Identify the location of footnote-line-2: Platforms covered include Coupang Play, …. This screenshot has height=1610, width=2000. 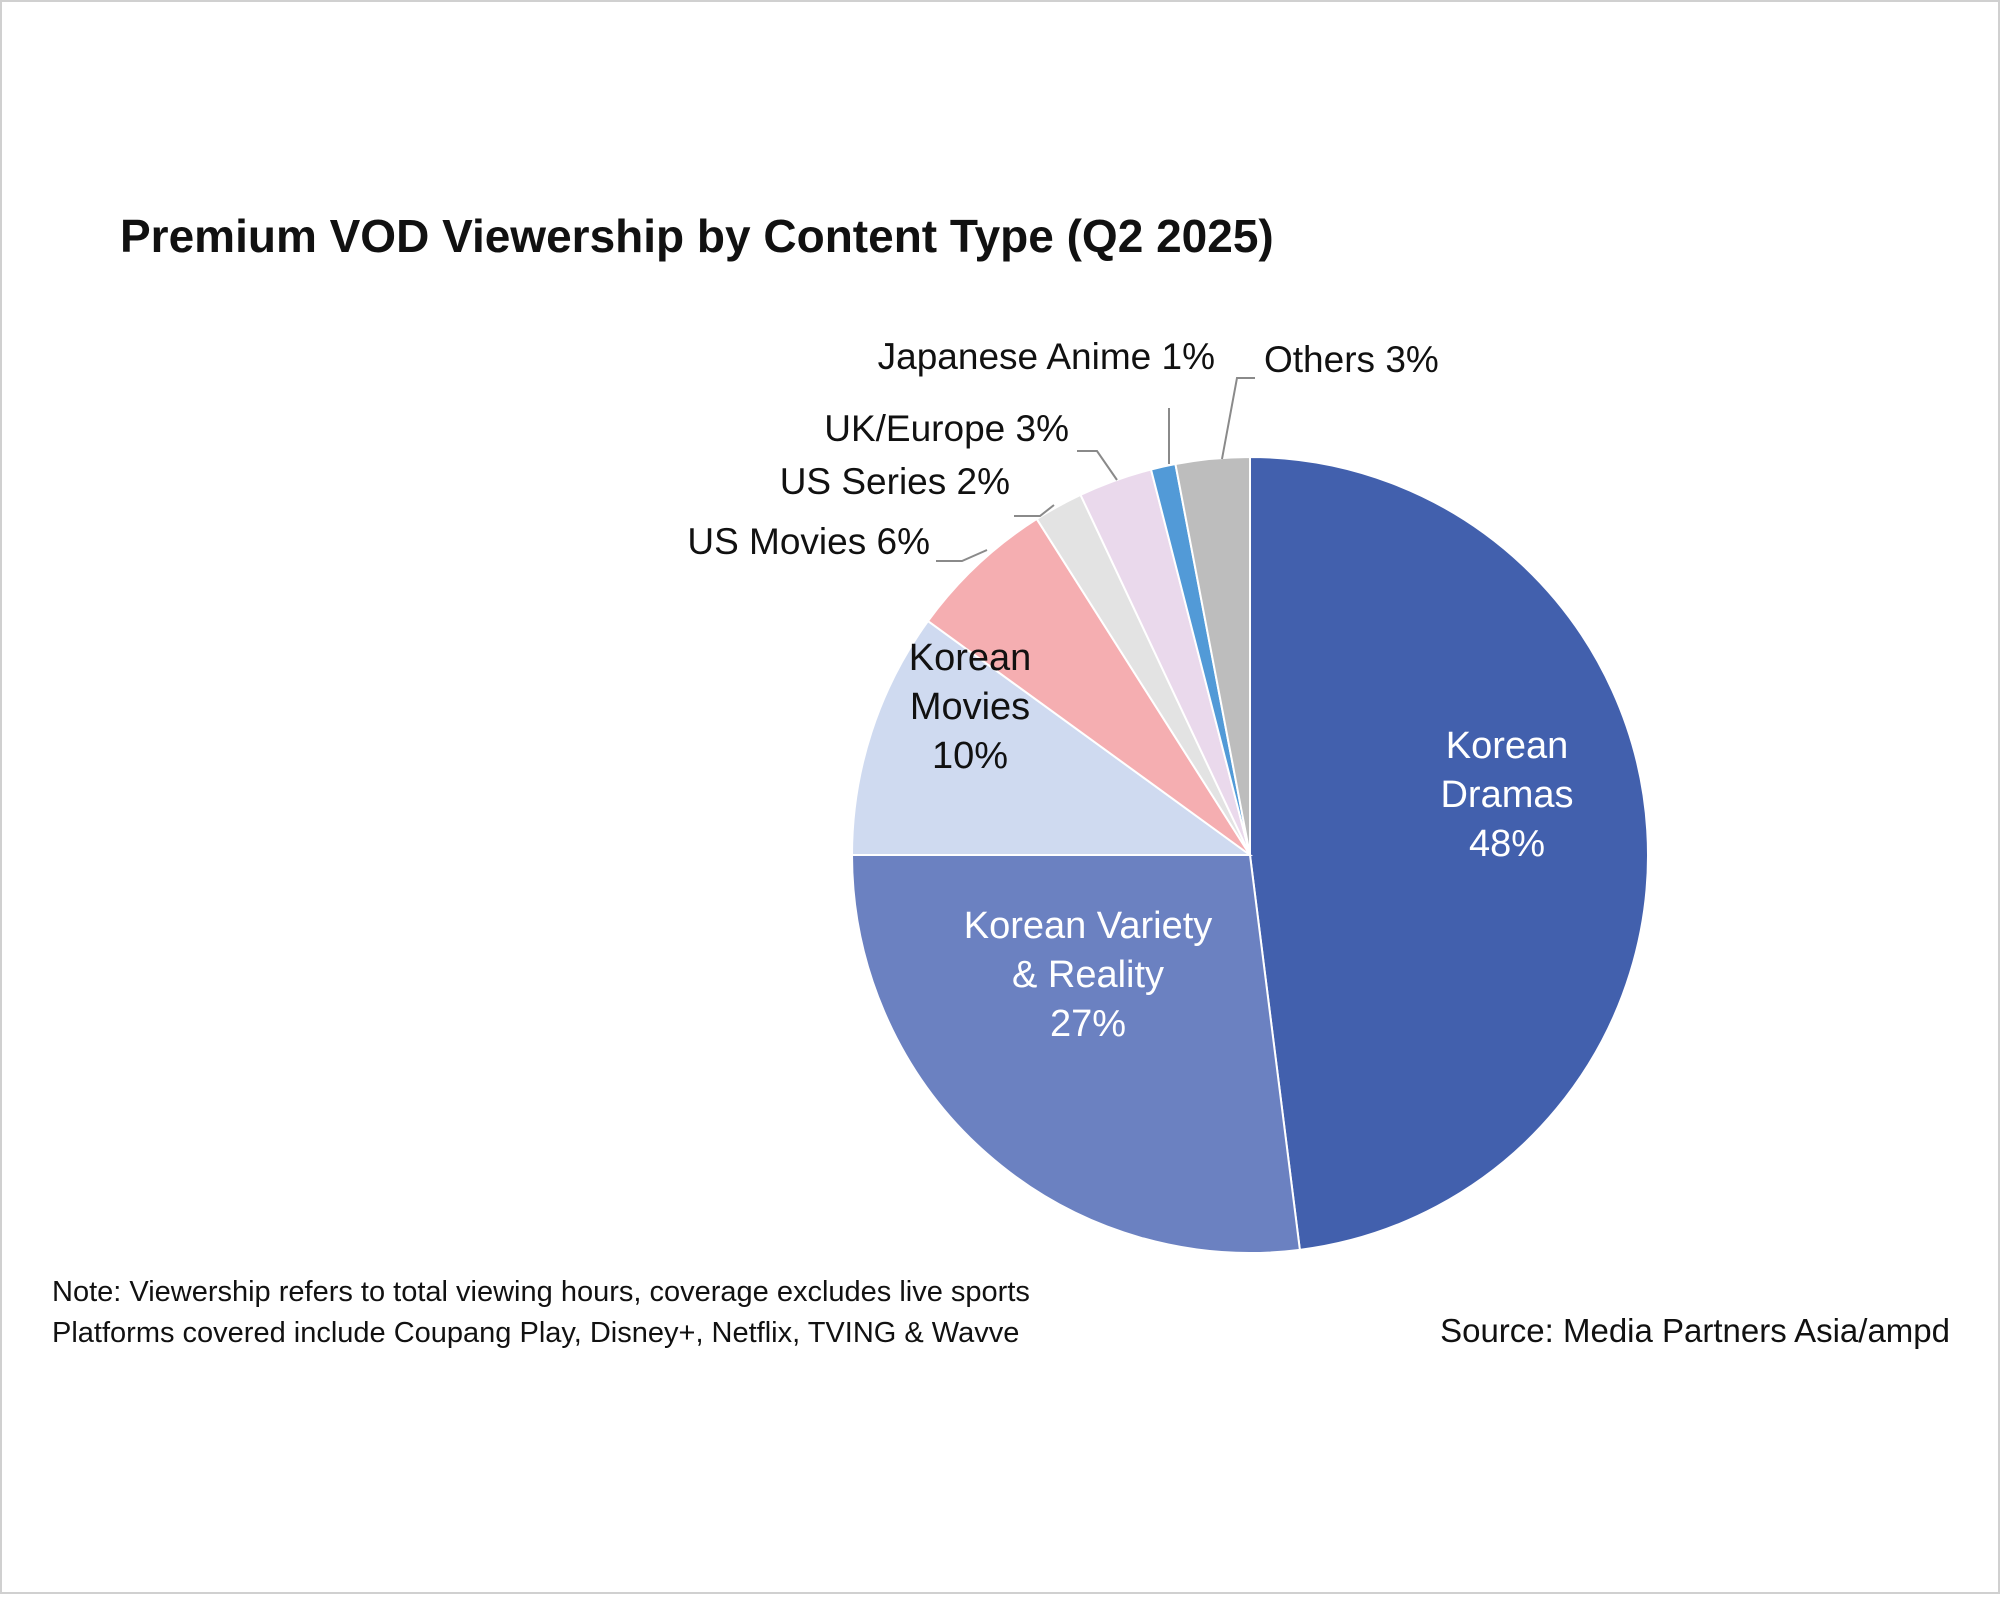
(536, 1333).